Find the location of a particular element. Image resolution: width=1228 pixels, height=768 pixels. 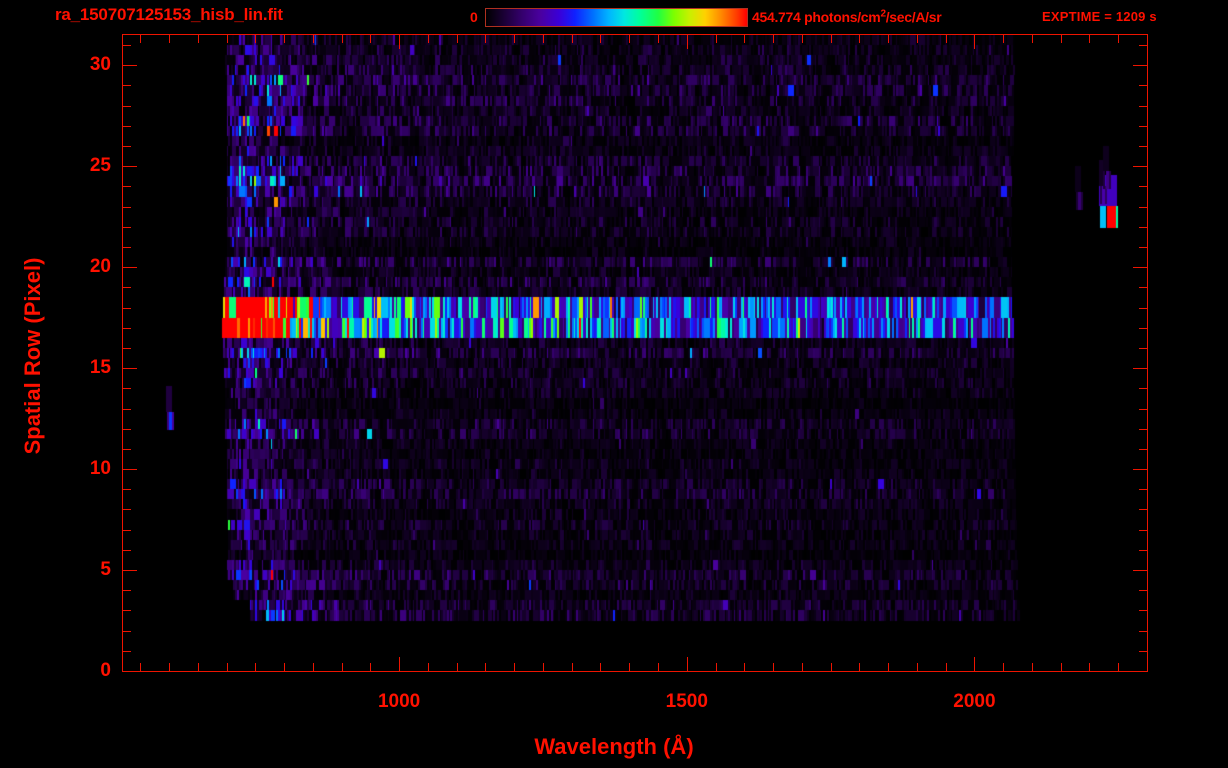

y-tick-label: 20 is located at coordinates (100, 267).